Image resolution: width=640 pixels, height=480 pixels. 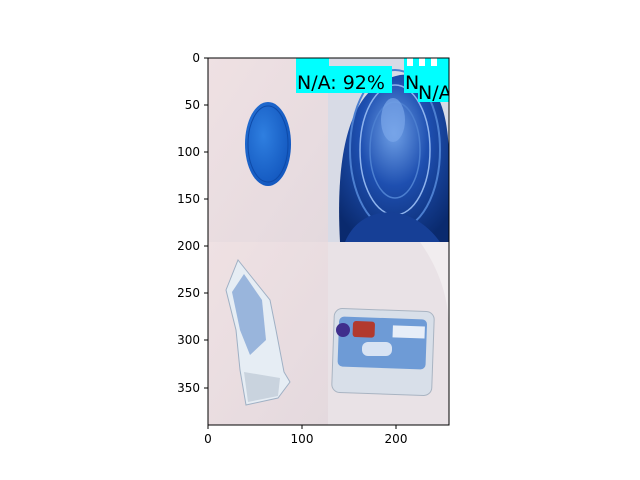 I want to click on y-tick-label: 50, so click(x=192, y=105).